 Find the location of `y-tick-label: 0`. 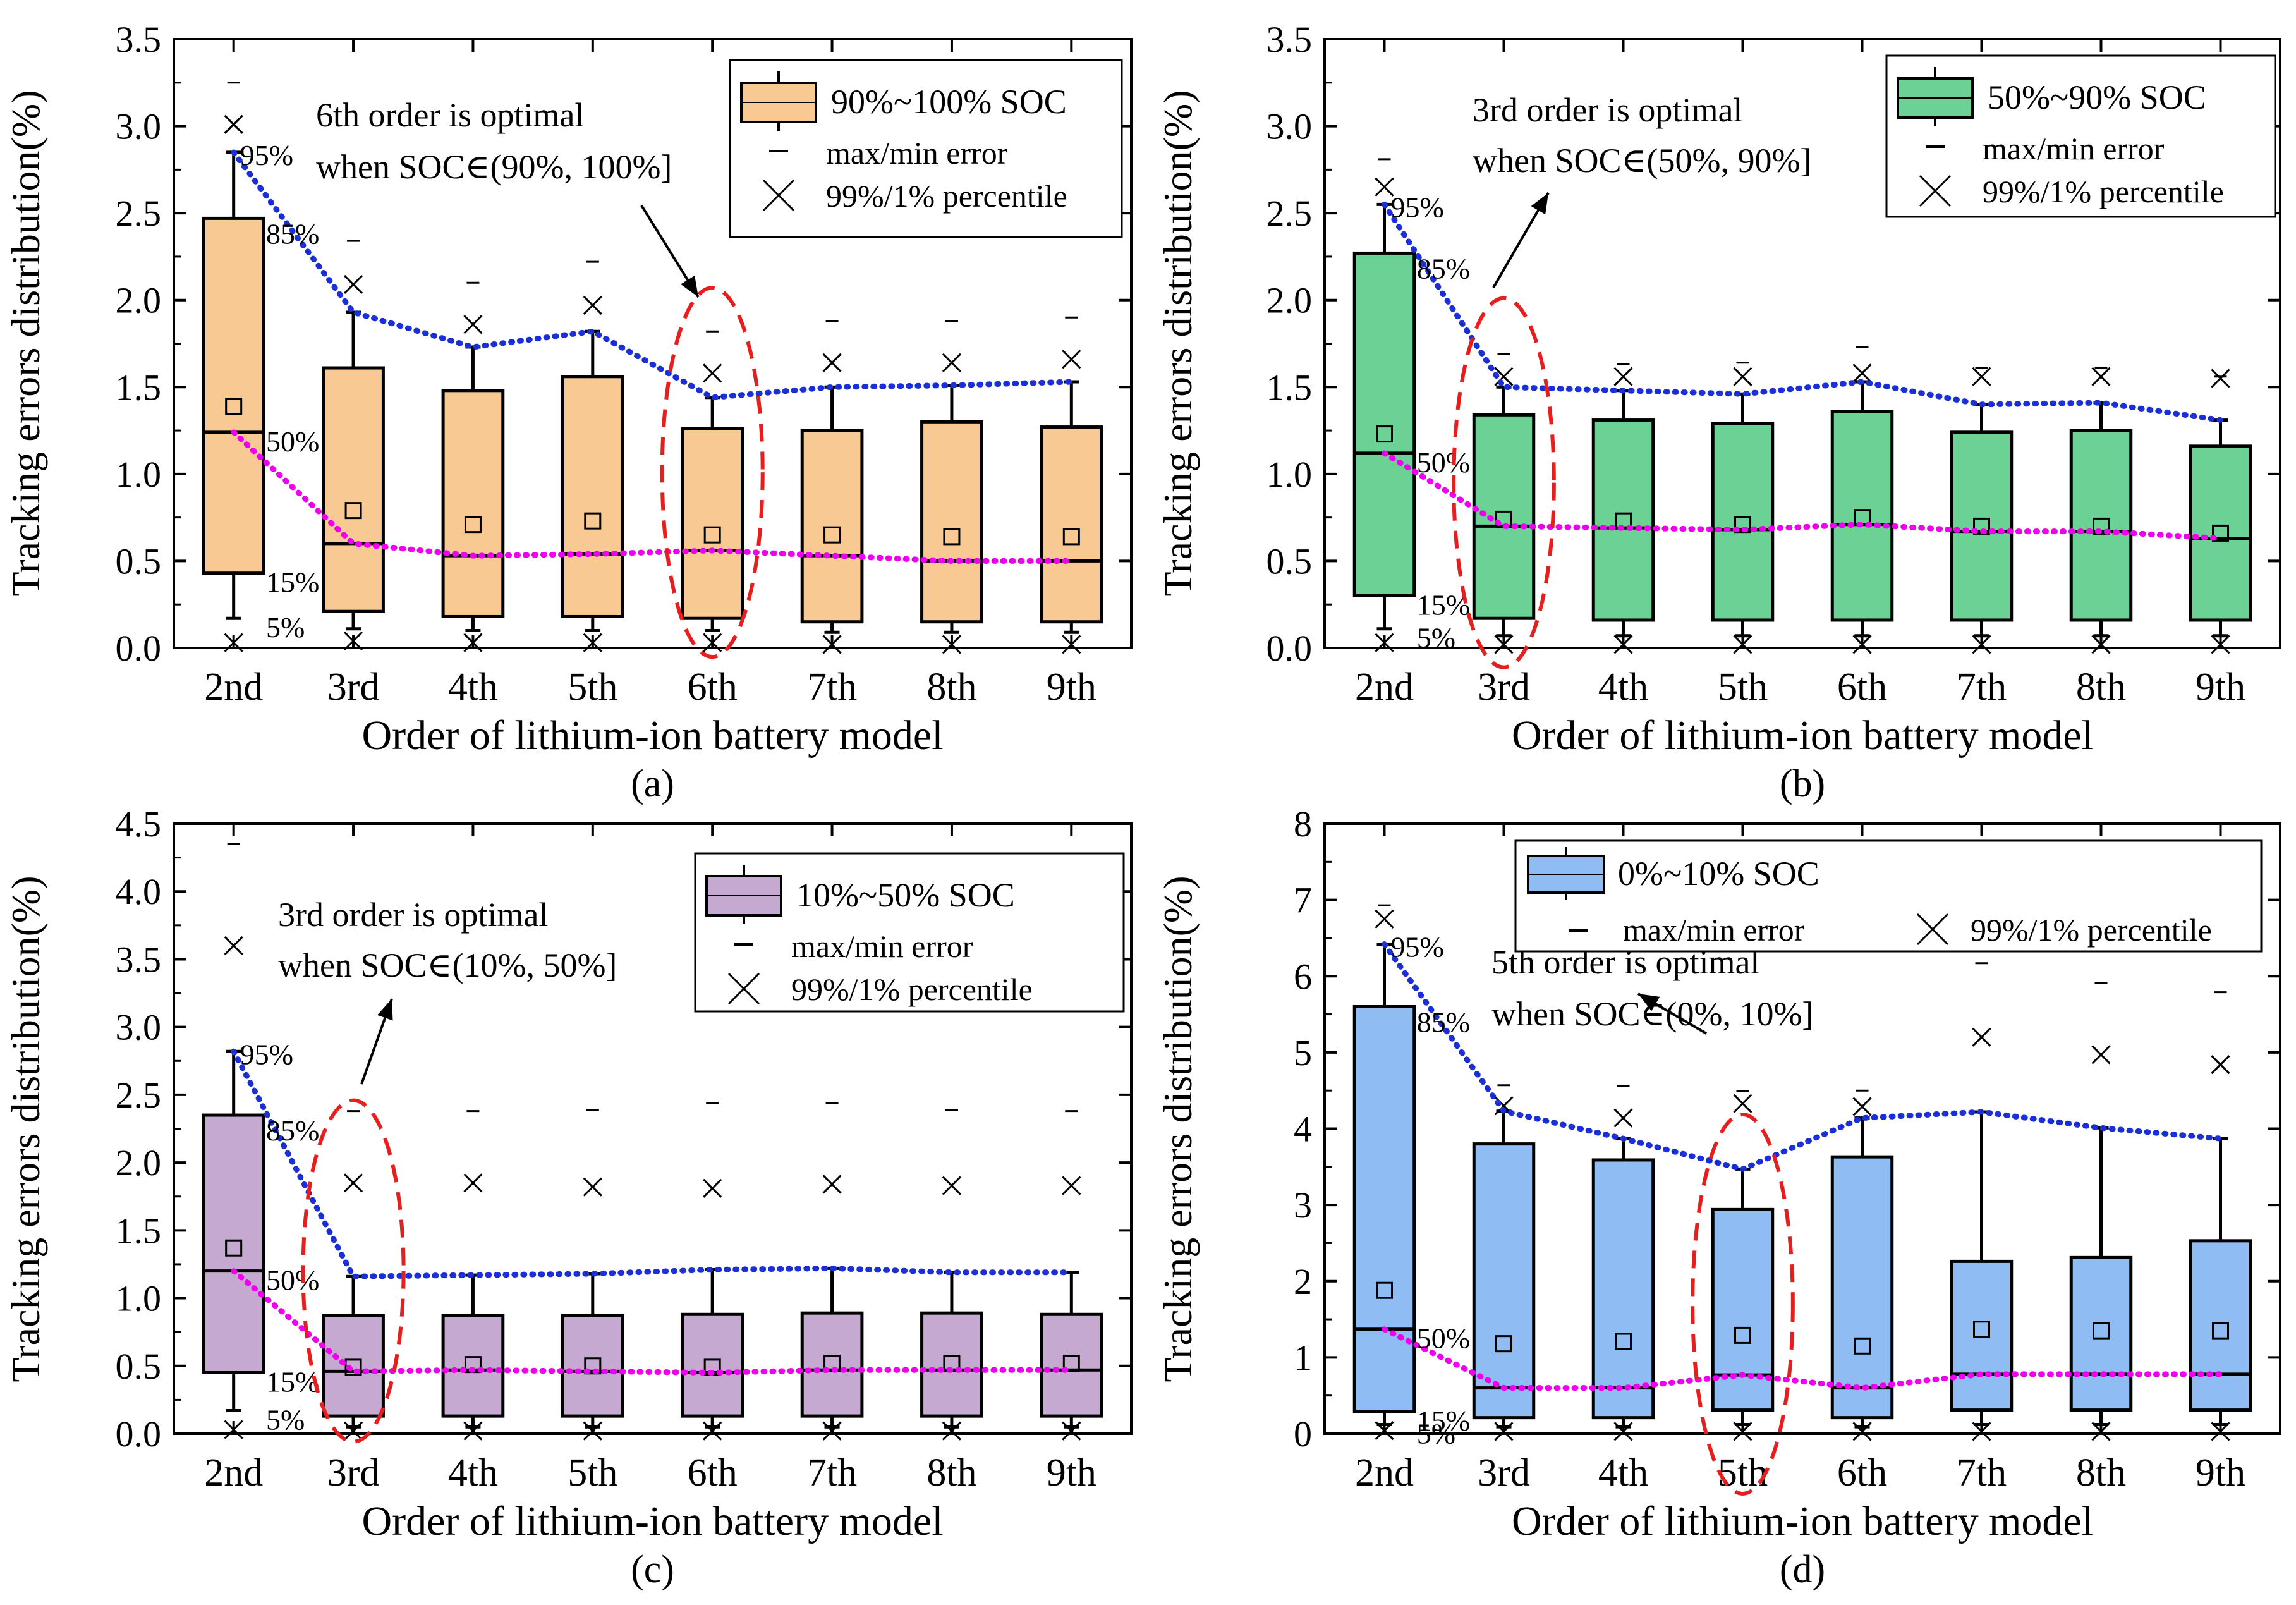

y-tick-label: 0 is located at coordinates (1303, 1434).